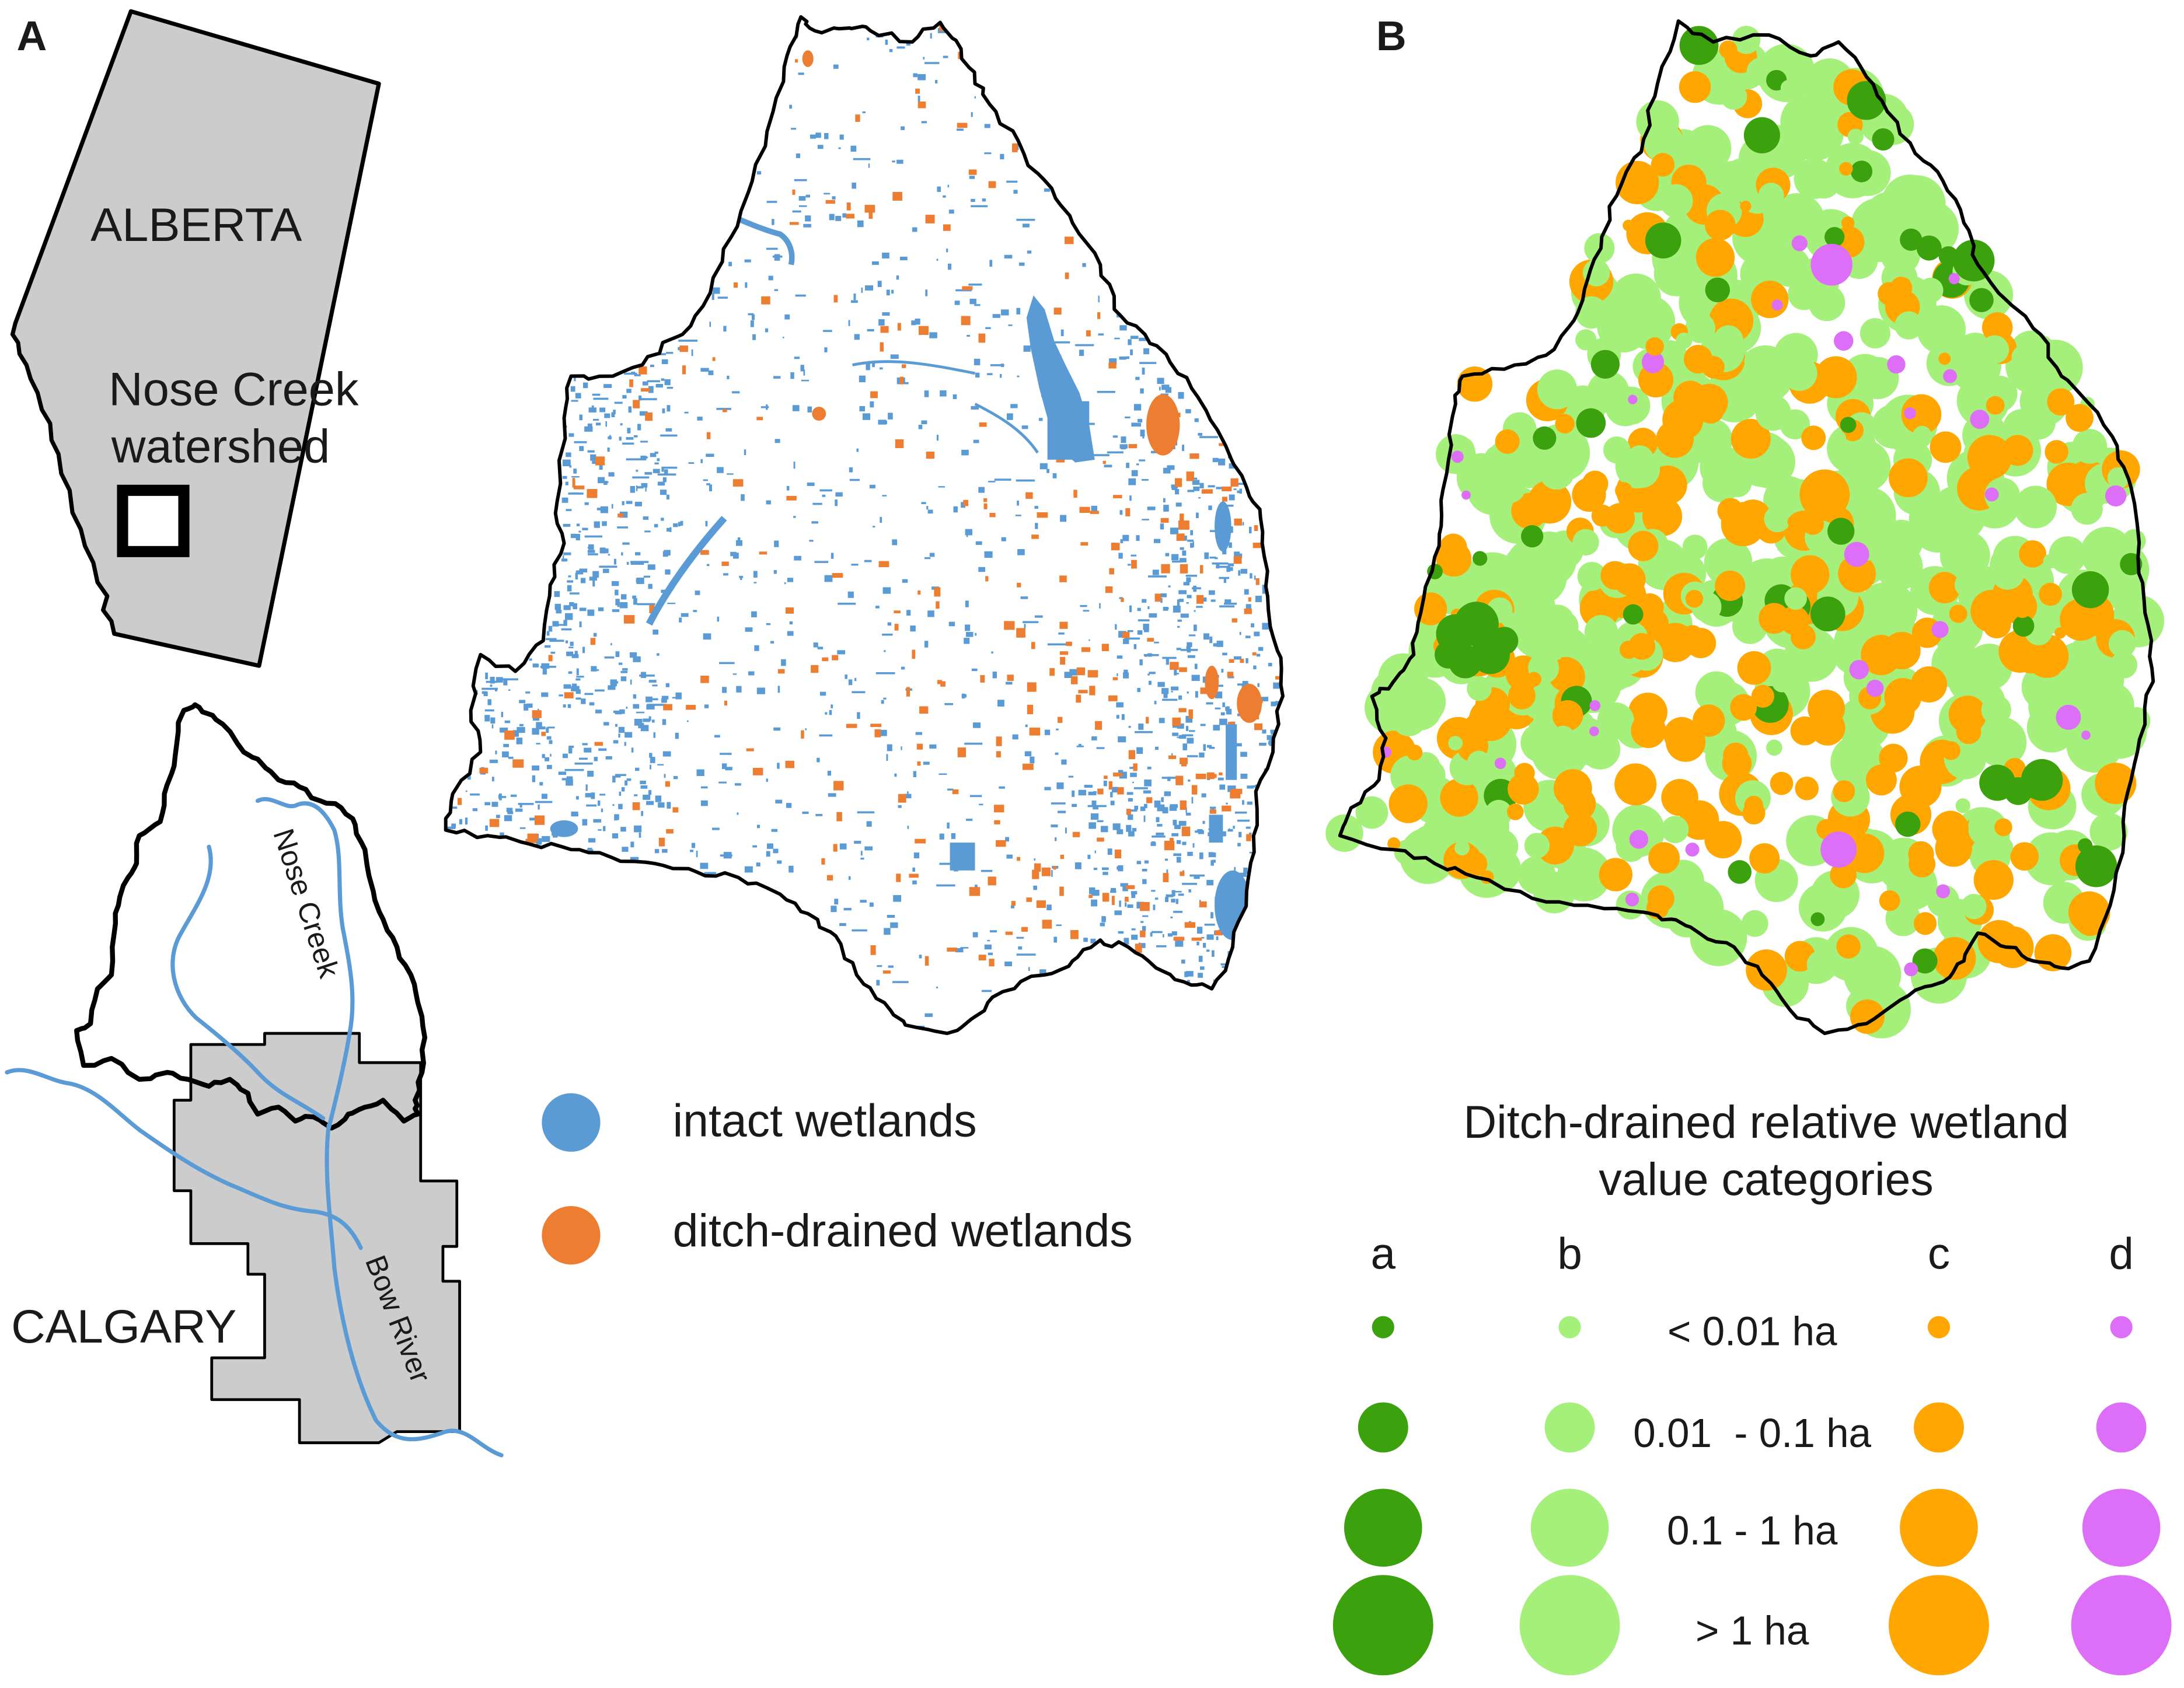 This screenshot has width=2184, height=1688. What do you see at coordinates (305, 963) in the screenshot?
I see `nose-creek-river` at bounding box center [305, 963].